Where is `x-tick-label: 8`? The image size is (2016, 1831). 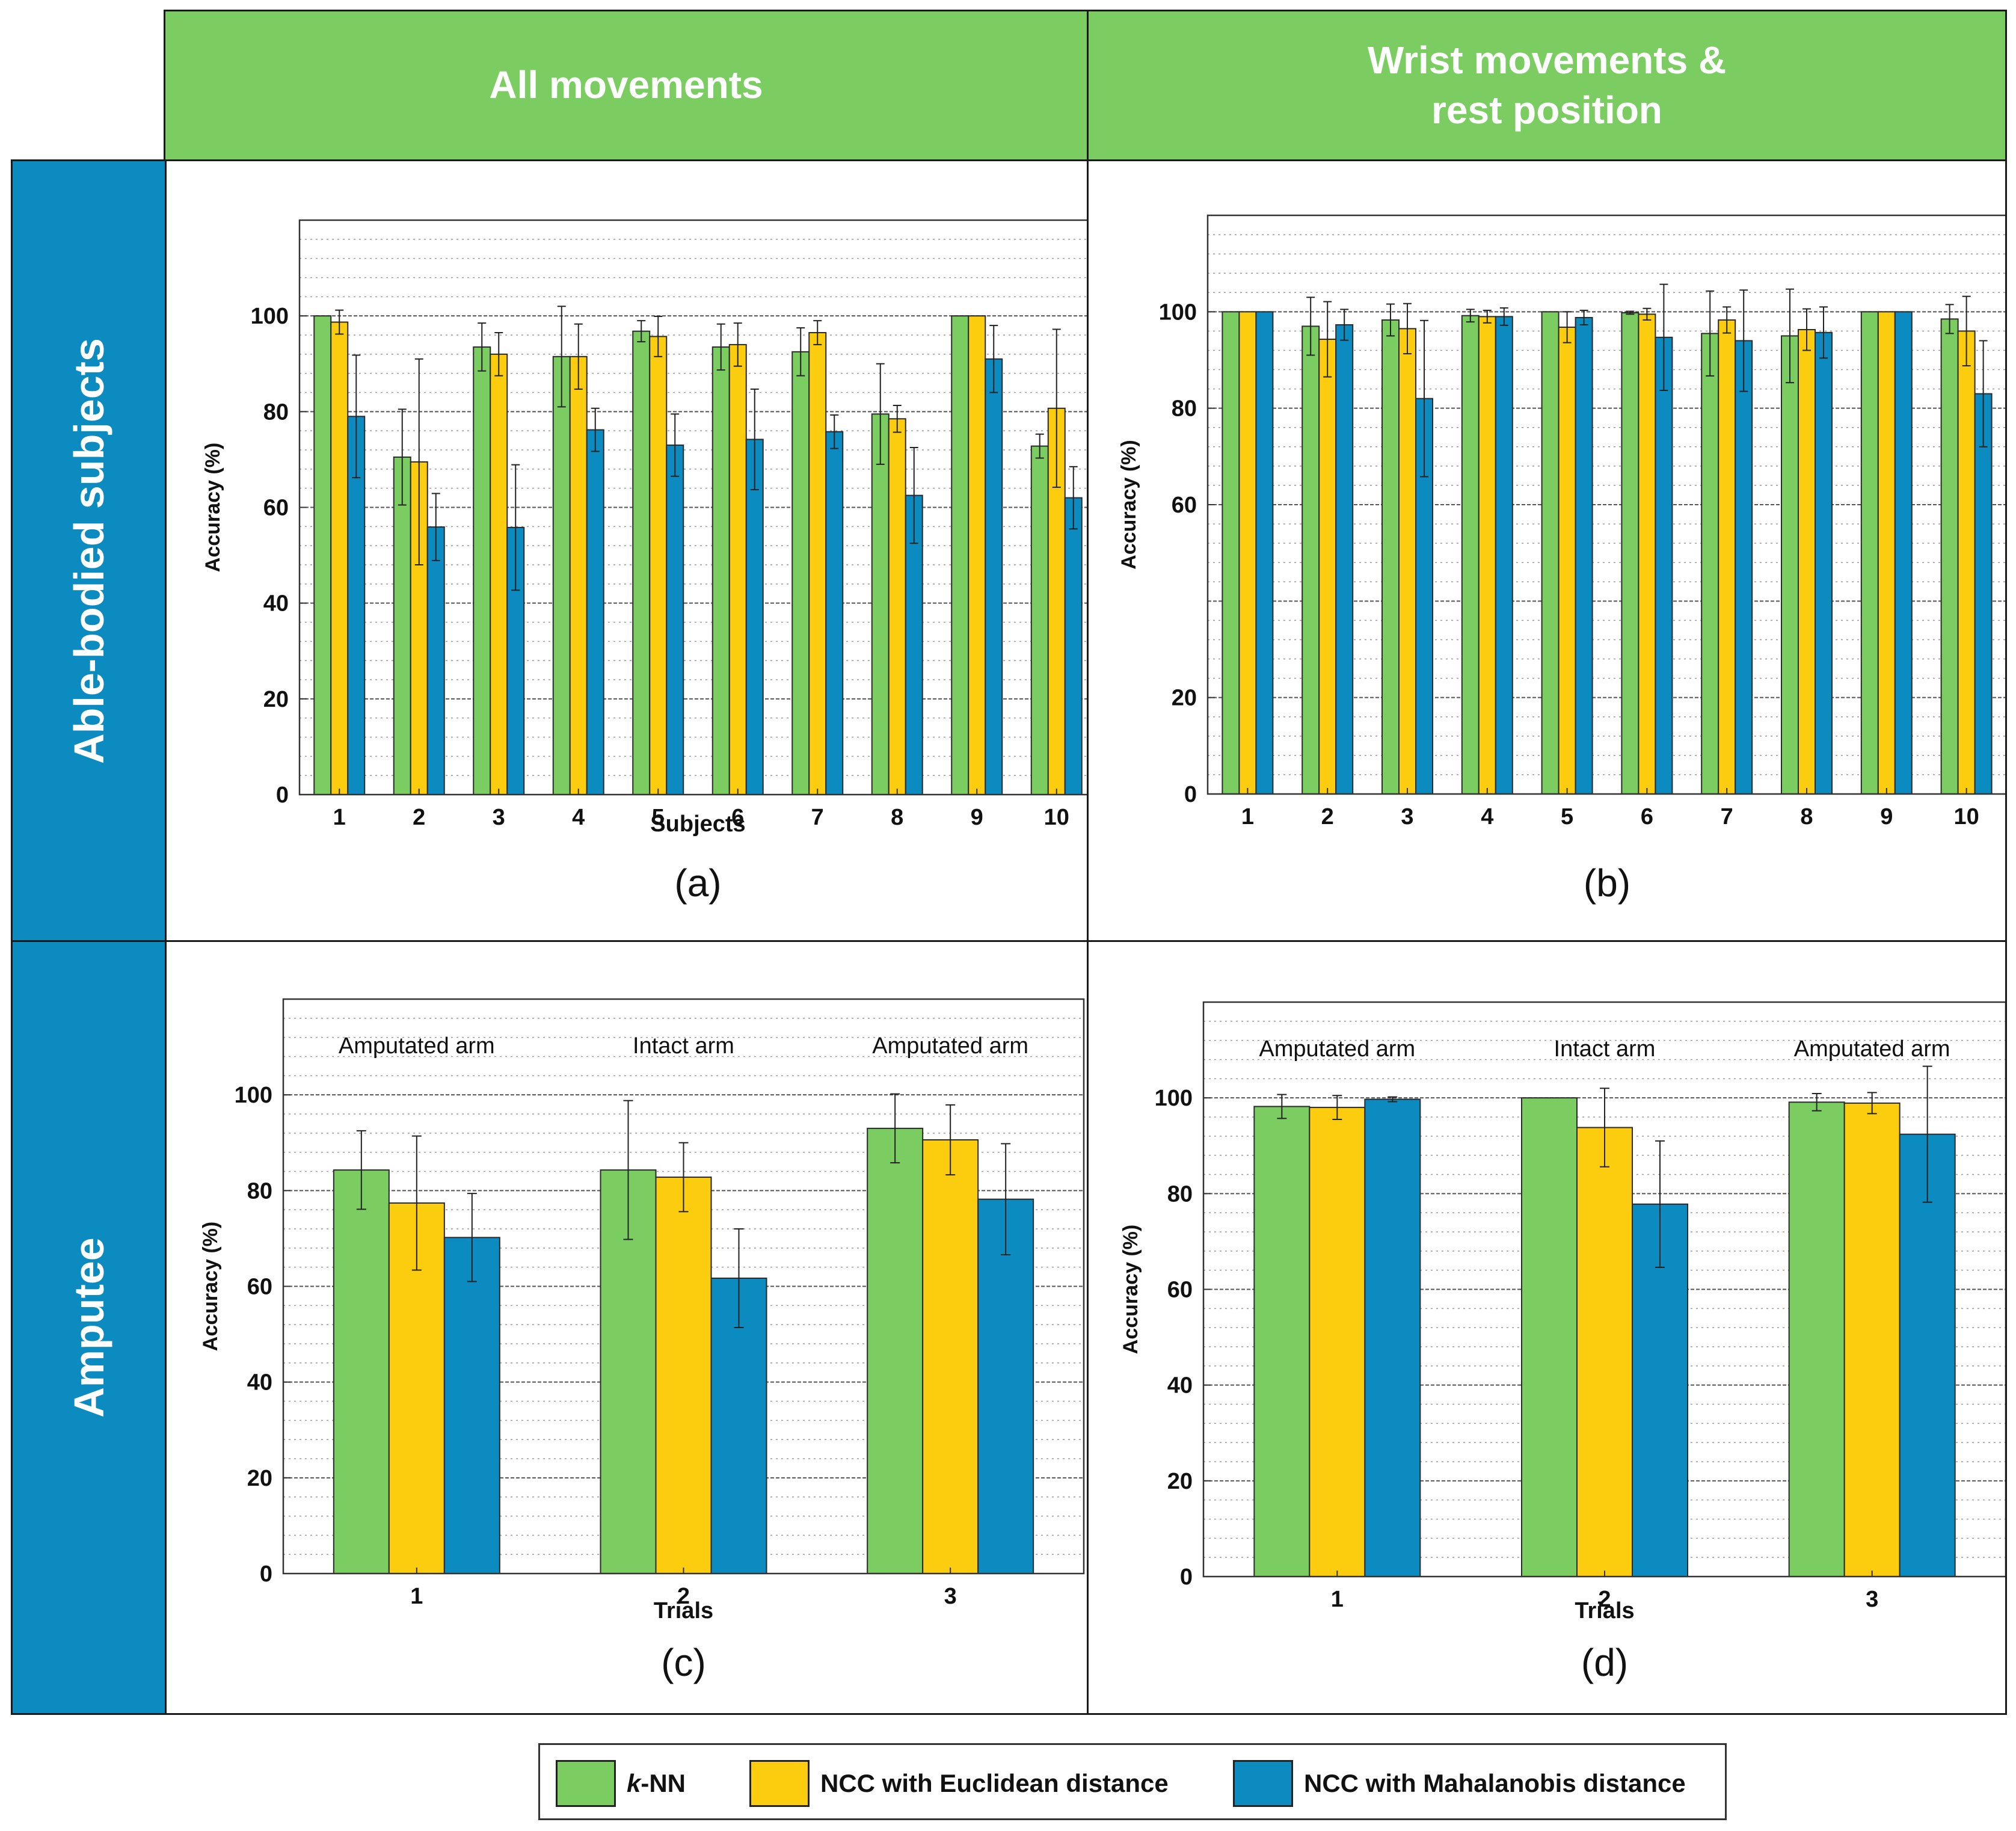 x-tick-label: 8 is located at coordinates (897, 818).